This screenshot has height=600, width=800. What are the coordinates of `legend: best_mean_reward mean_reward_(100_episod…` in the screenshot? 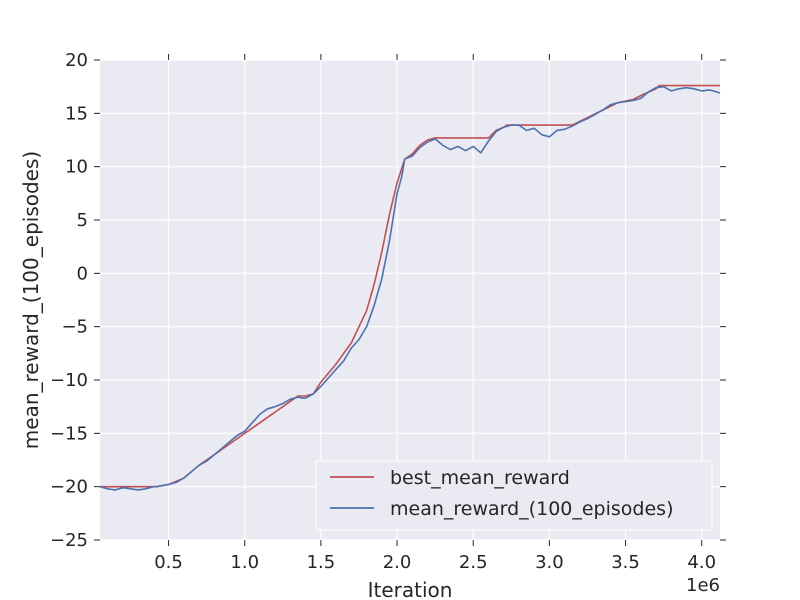 It's located at (514, 495).